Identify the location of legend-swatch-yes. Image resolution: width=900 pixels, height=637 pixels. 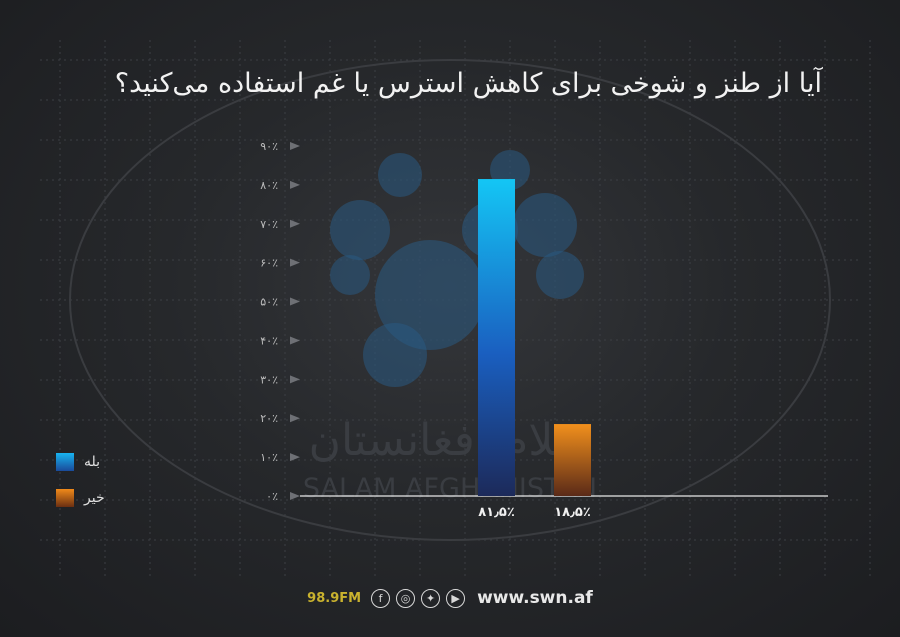
(65, 462).